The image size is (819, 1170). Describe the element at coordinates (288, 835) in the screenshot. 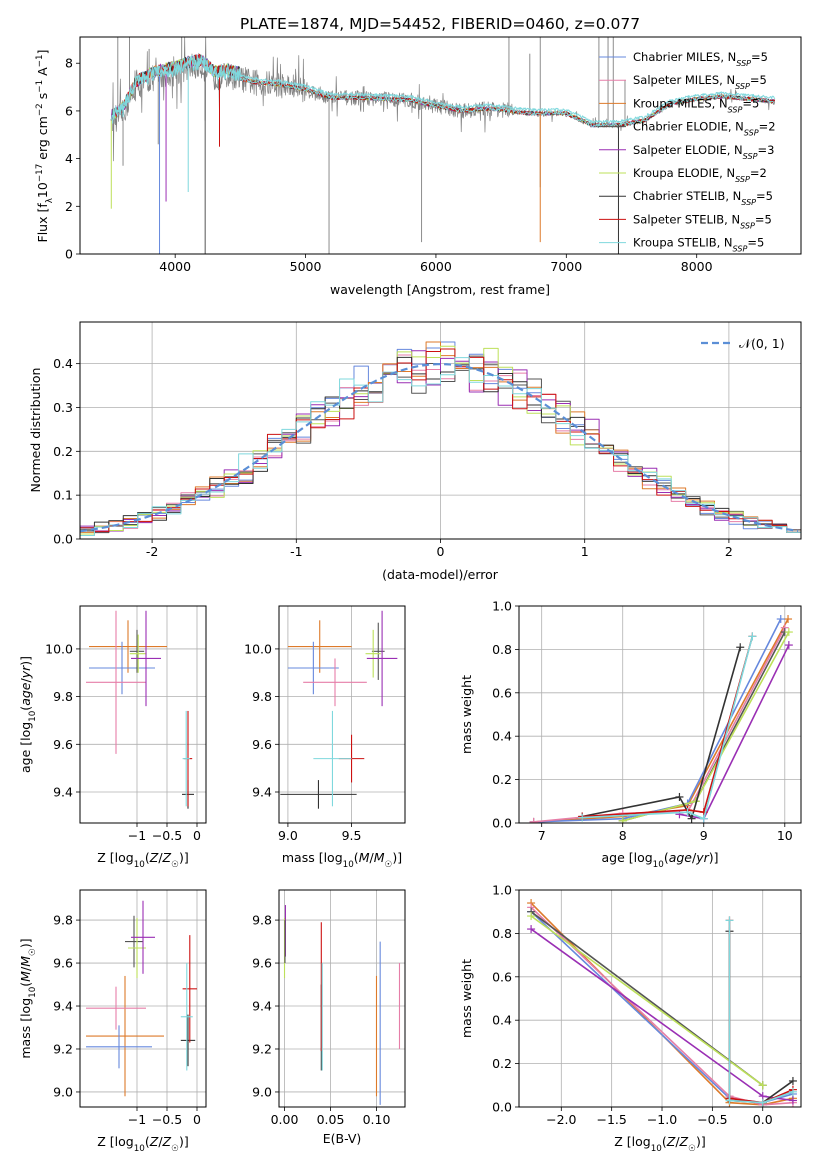

I see `x-tick-label: 9.0` at that location.